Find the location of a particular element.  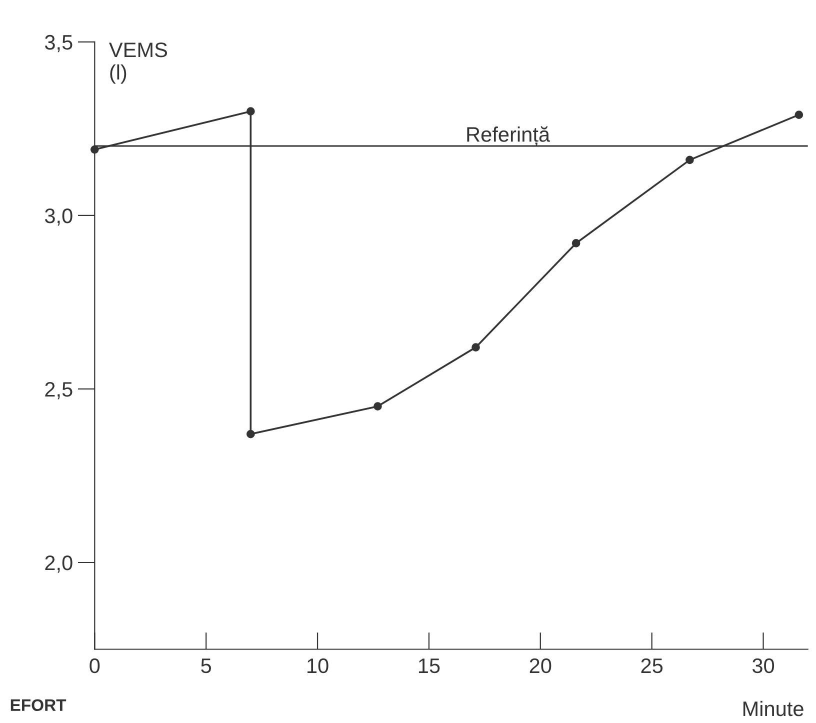

y-tick-label: 3,0 is located at coordinates (58, 217).